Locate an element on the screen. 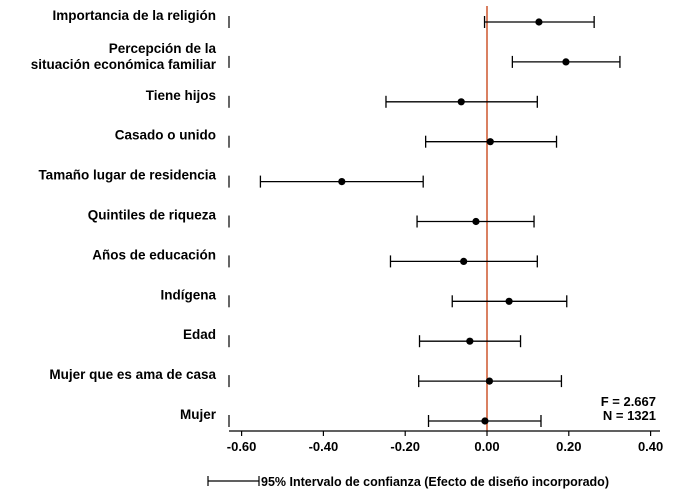  category-label: Años de educación is located at coordinates (154, 254).